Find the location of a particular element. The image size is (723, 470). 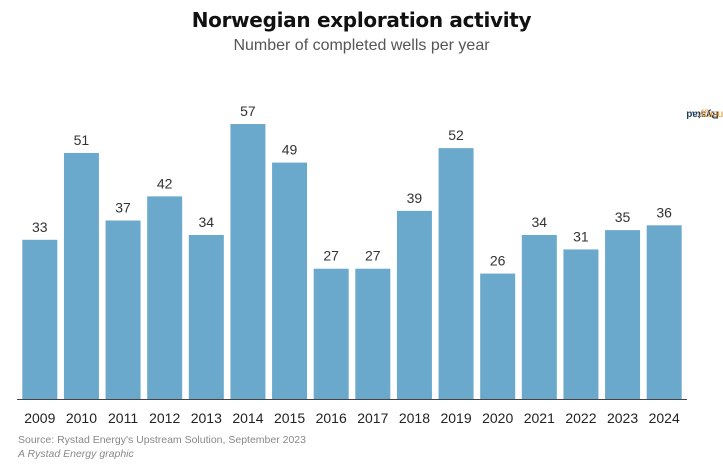

data-label-2013: 34 is located at coordinates (207, 222).